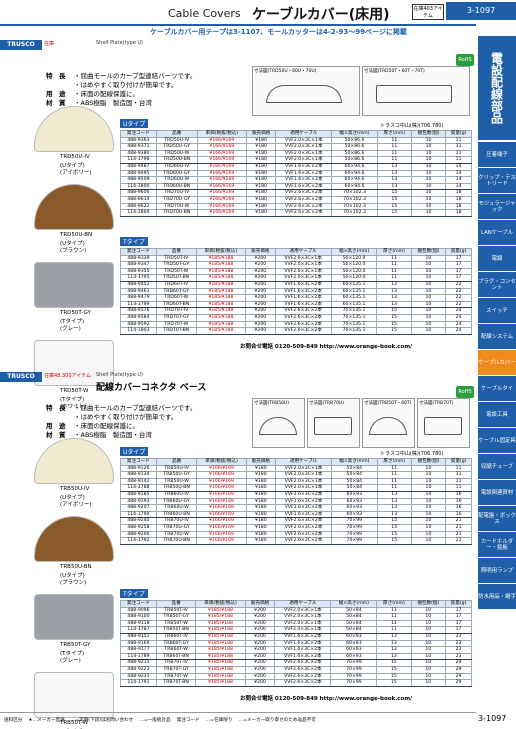  What do you see at coordinates (326, 403) in the screenshot?
I see `diagram-label: 寸法図(TRB70U)` at bounding box center [326, 403].